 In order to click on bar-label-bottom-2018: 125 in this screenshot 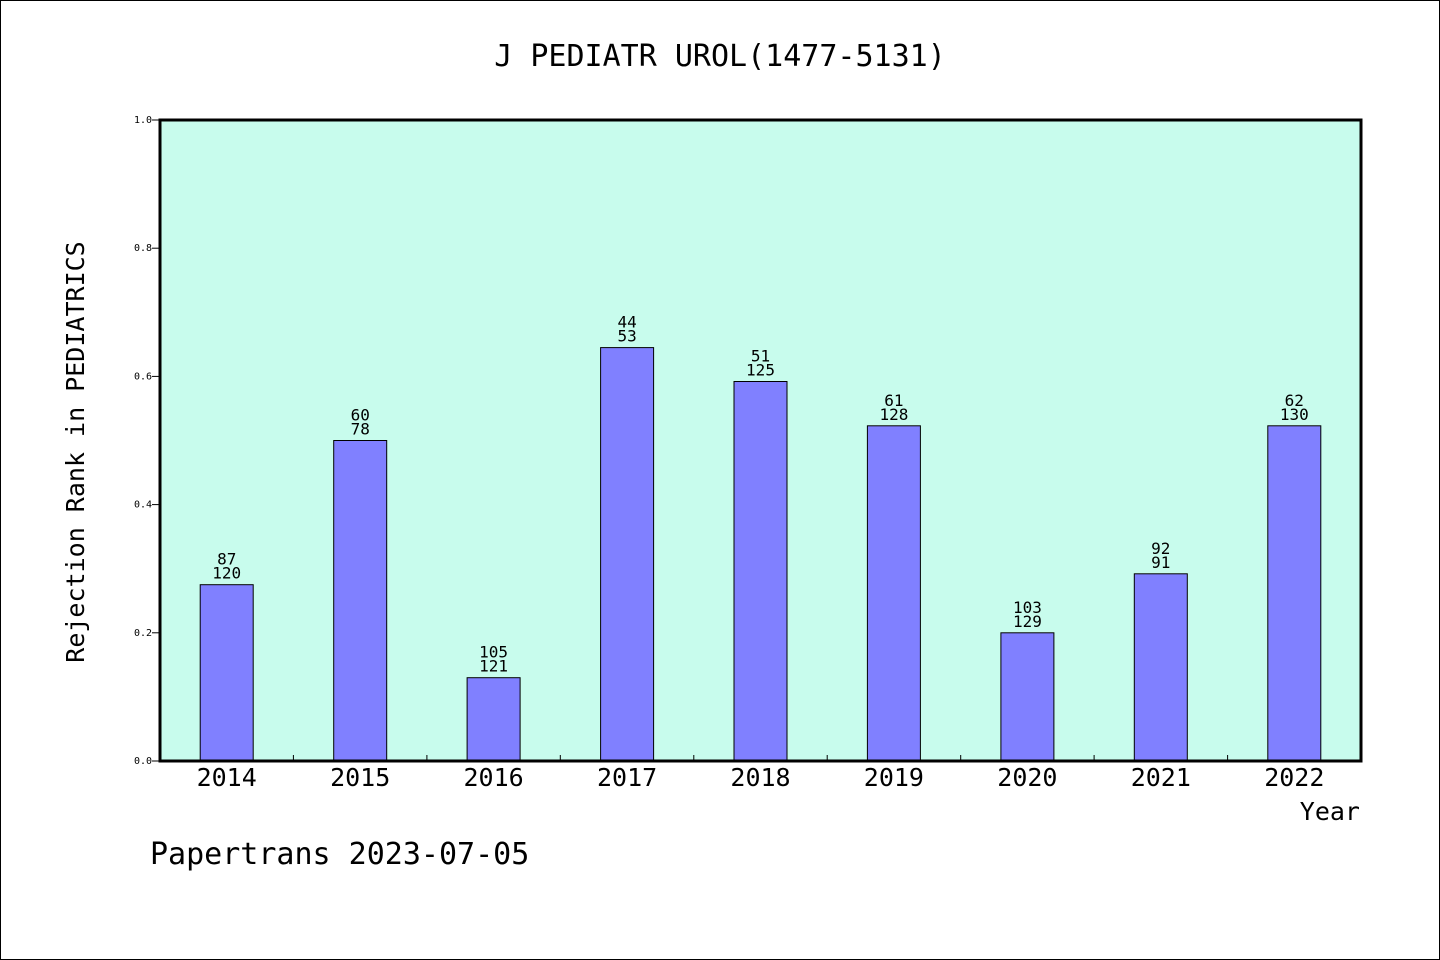, I will do `click(760, 370)`.